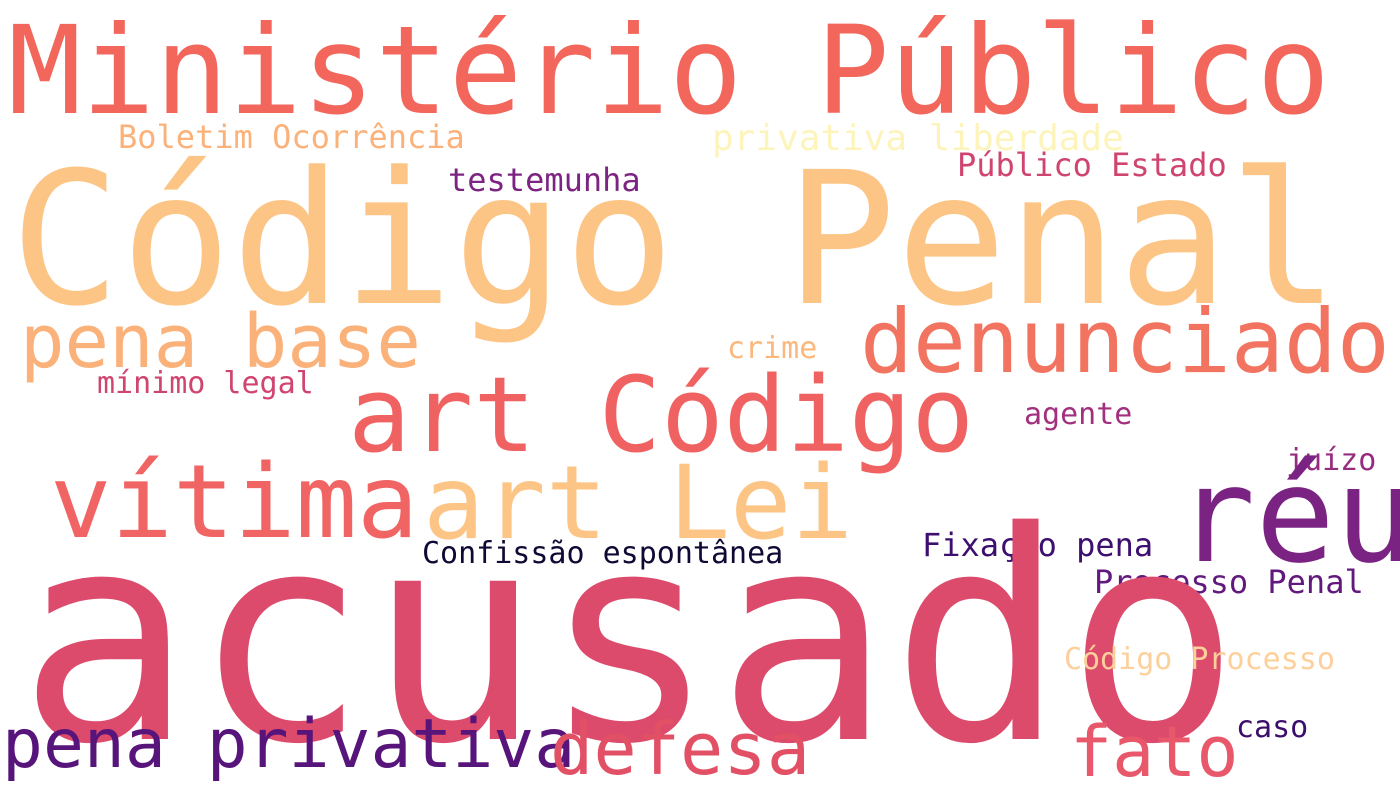  I want to click on word-defesa: defesa, so click(680, 749).